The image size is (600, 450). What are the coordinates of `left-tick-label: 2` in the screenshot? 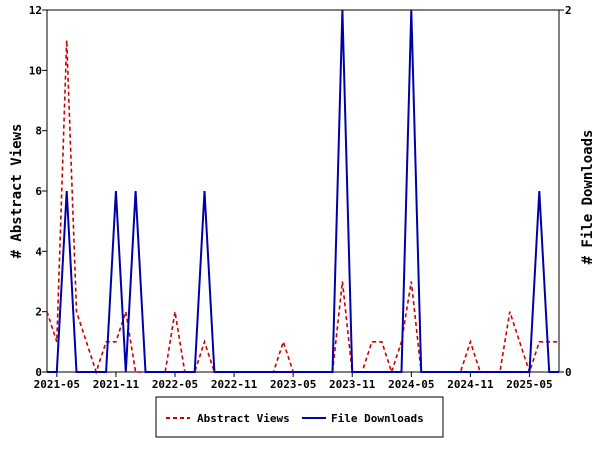 It's located at (38, 312).